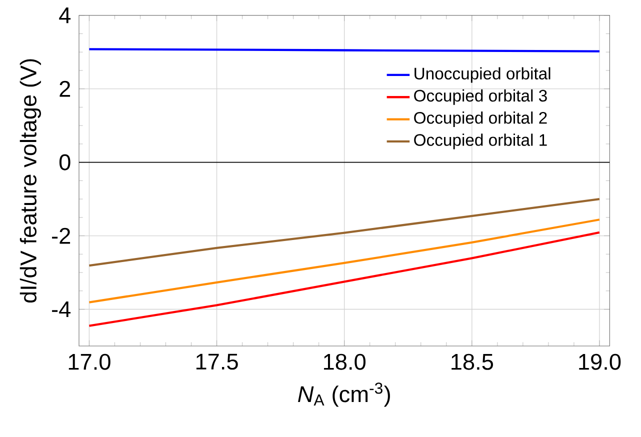  Describe the element at coordinates (217, 362) in the screenshot. I see `x-tick-label: 17.5` at that location.